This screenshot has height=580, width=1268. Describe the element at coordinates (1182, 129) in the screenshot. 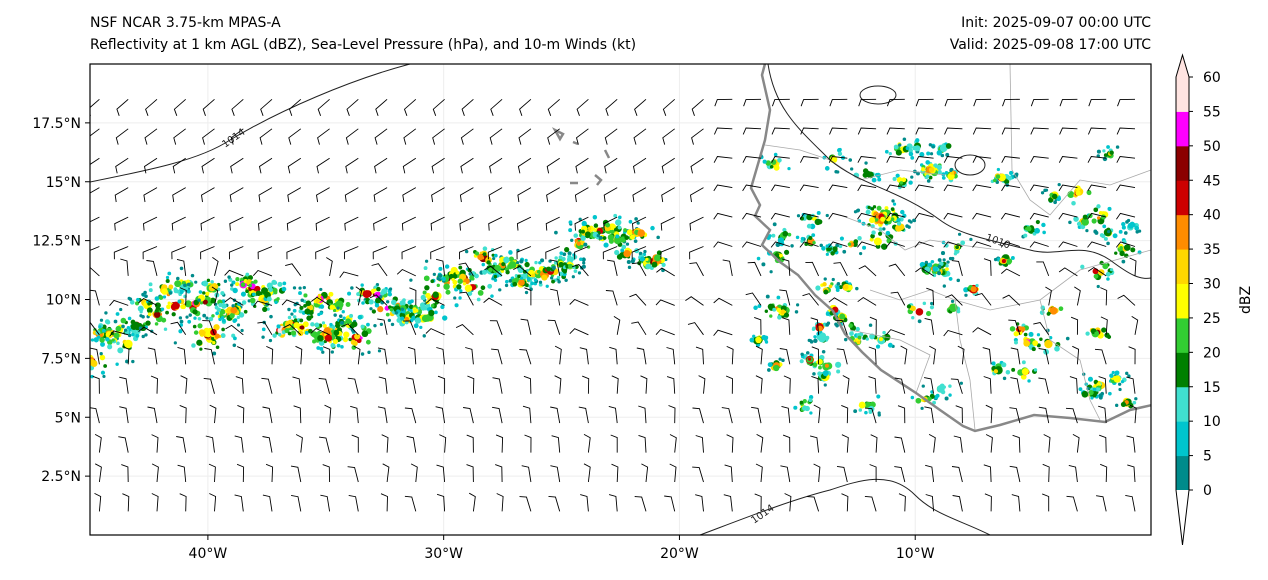

I see `colorbar-segment` at that location.